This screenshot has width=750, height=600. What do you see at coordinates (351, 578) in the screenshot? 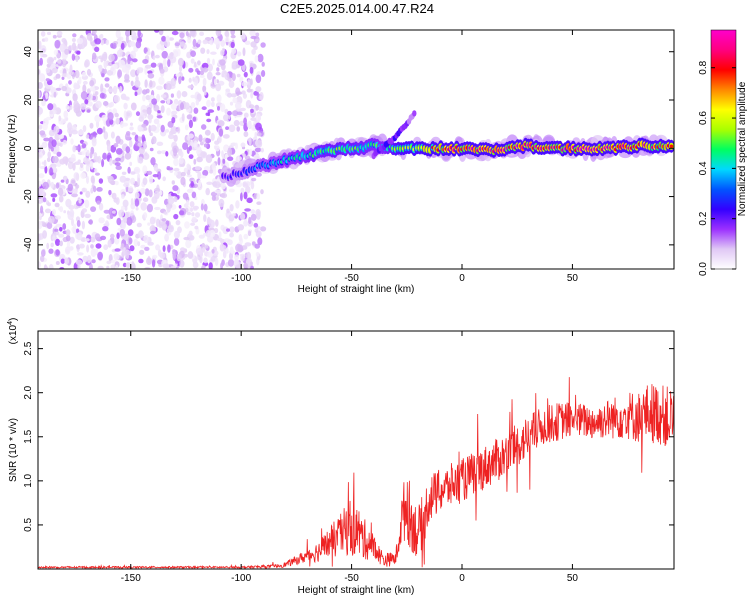
I see `x-tick-label: -50` at bounding box center [351, 578].